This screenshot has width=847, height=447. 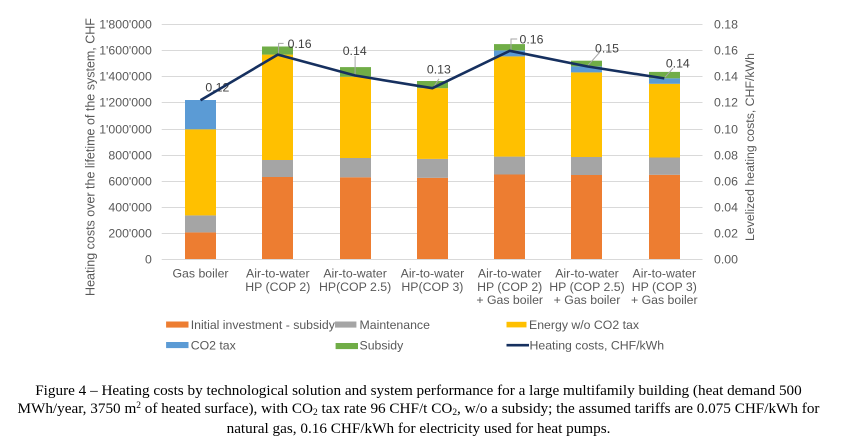 I want to click on svg-text: HP (COP 2.5), so click(x=586, y=287).